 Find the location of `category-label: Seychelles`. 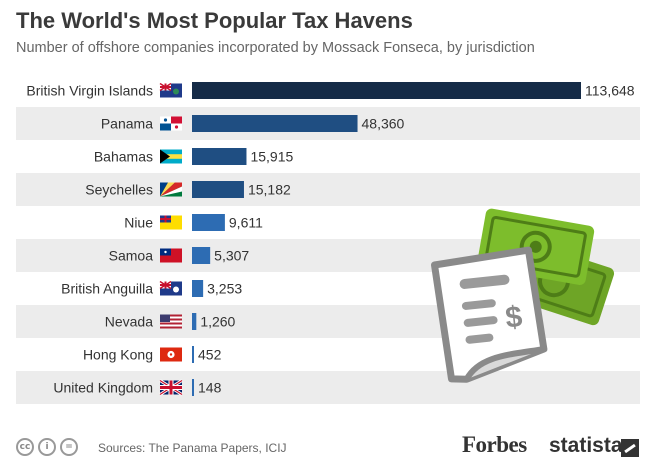

category-label: Seychelles is located at coordinates (119, 190).